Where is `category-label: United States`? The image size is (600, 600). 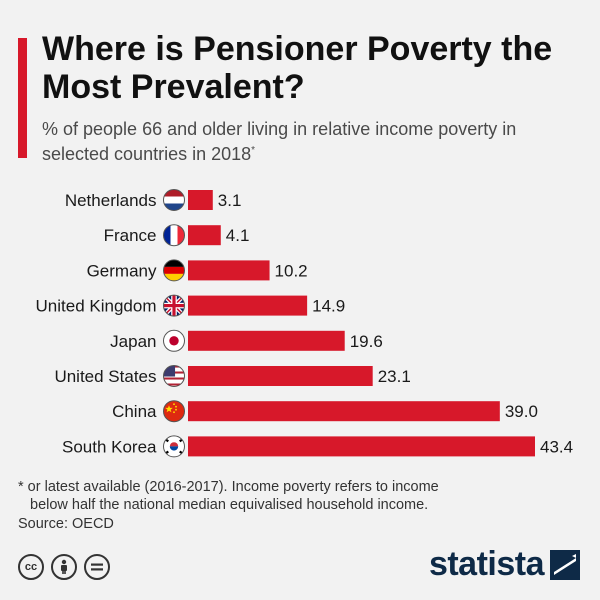 category-label: United States is located at coordinates (105, 376).